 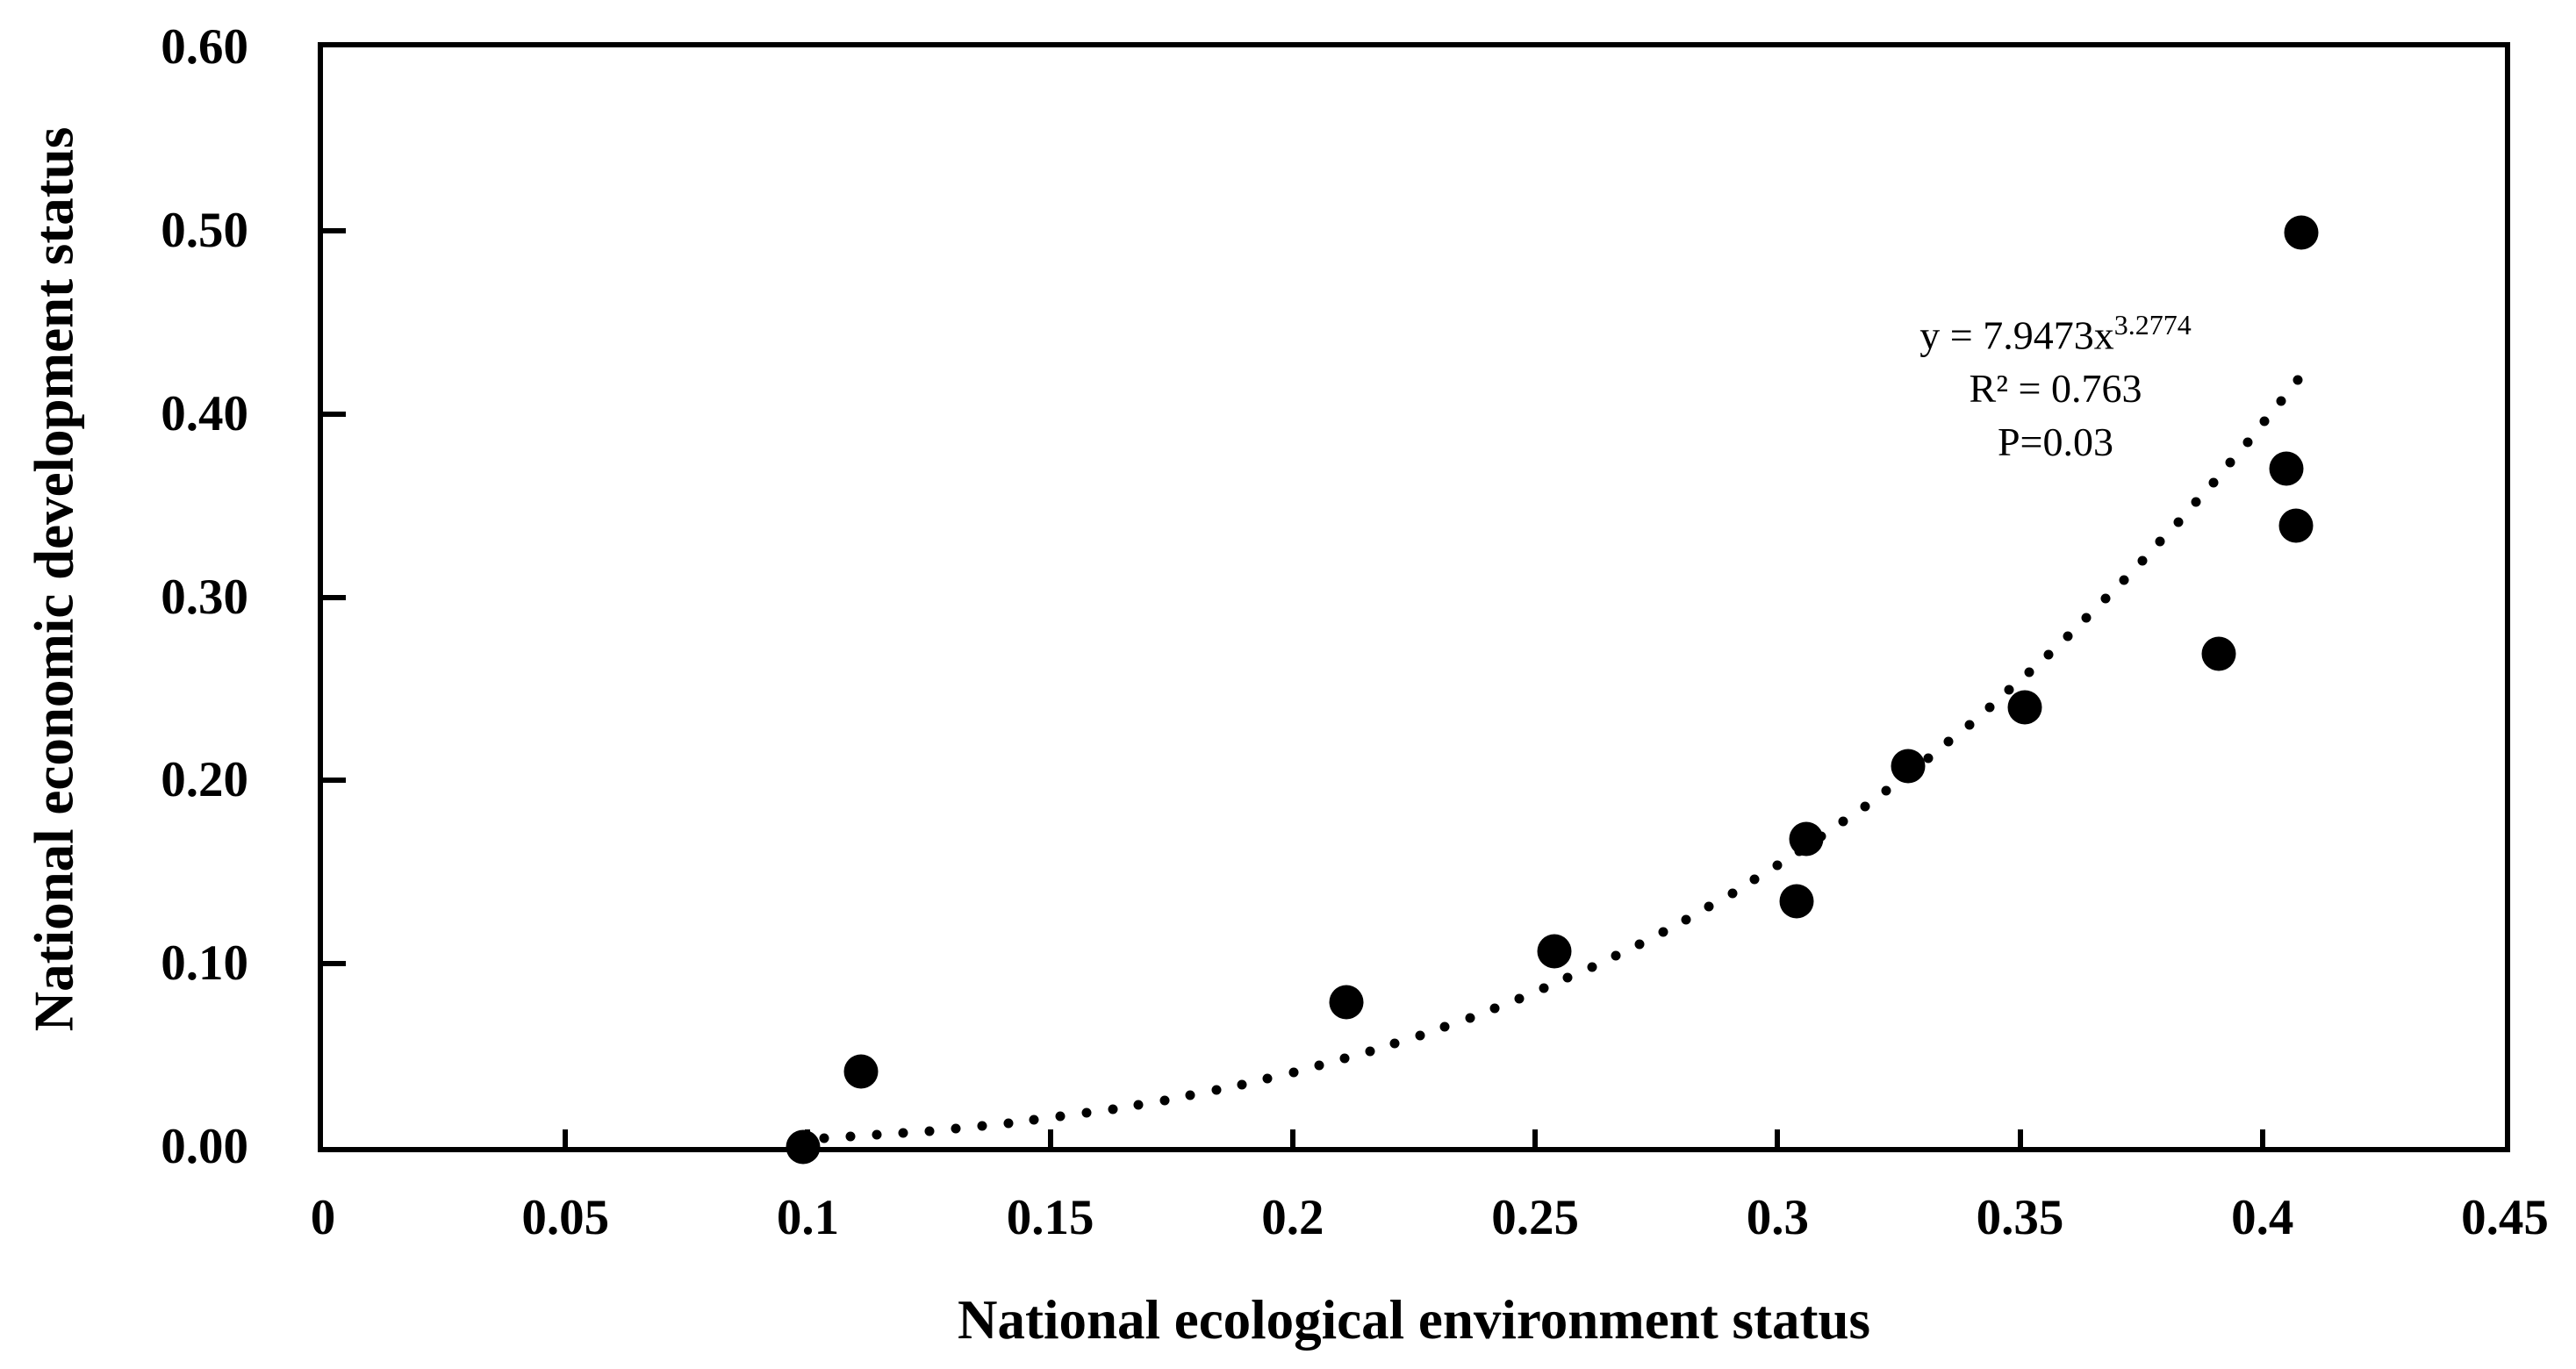 I want to click on x-tick-label: 0.2, so click(x=1293, y=1217).